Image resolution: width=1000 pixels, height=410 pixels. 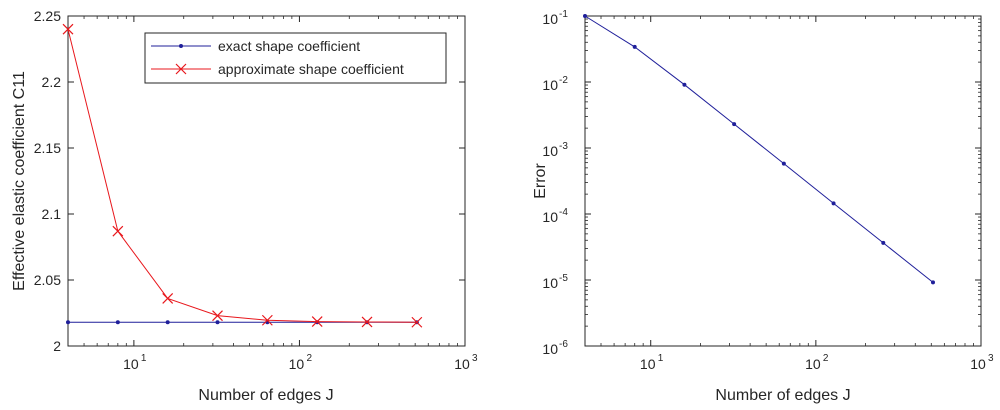 I want to click on left-y-tick-label: 2.05, so click(x=47, y=280).